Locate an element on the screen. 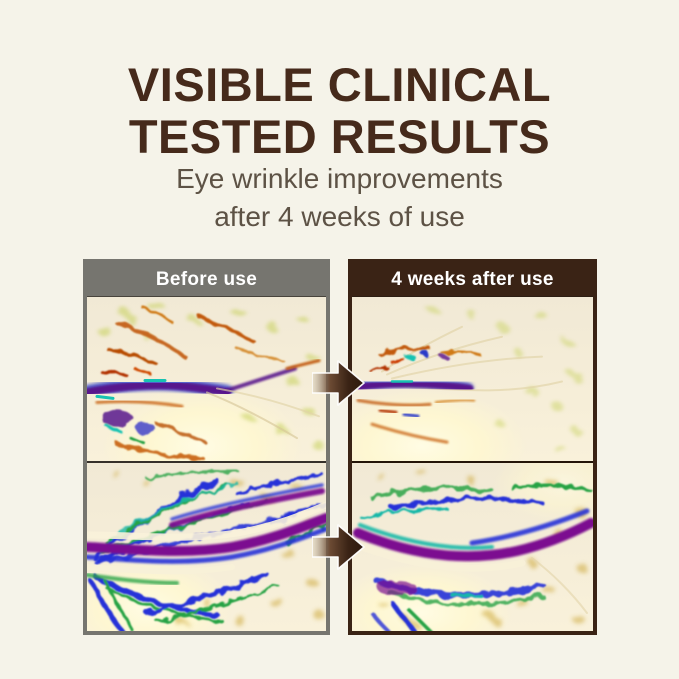  before-panel-label: Before use is located at coordinates (206, 279).